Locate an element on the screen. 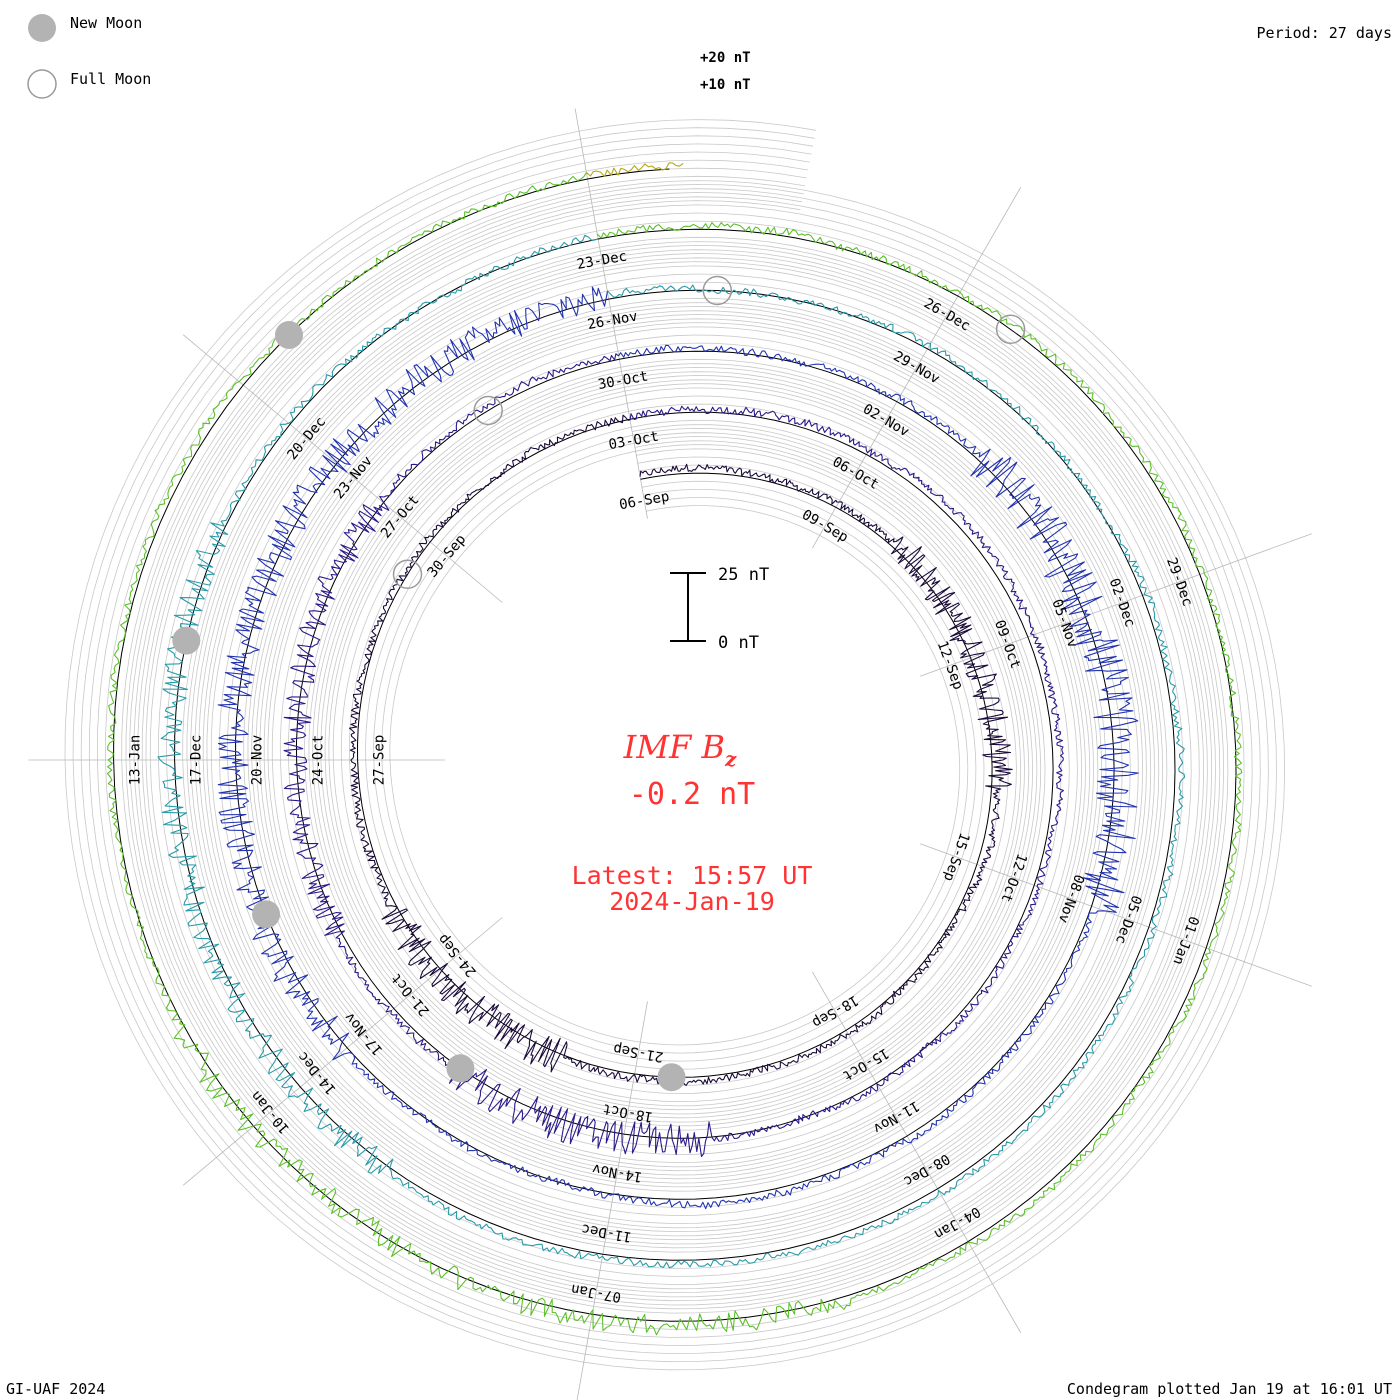 This screenshot has height=1400, width=1400. quantity-title-sub: z is located at coordinates (730, 759).